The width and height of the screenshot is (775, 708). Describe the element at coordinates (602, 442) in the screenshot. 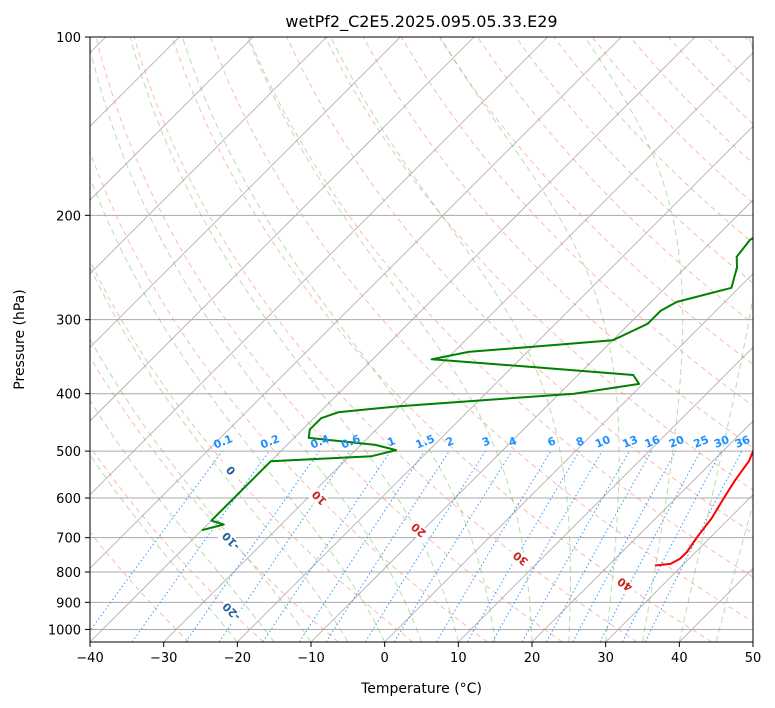

I see `mixing-ratio-label-11: 10` at that location.